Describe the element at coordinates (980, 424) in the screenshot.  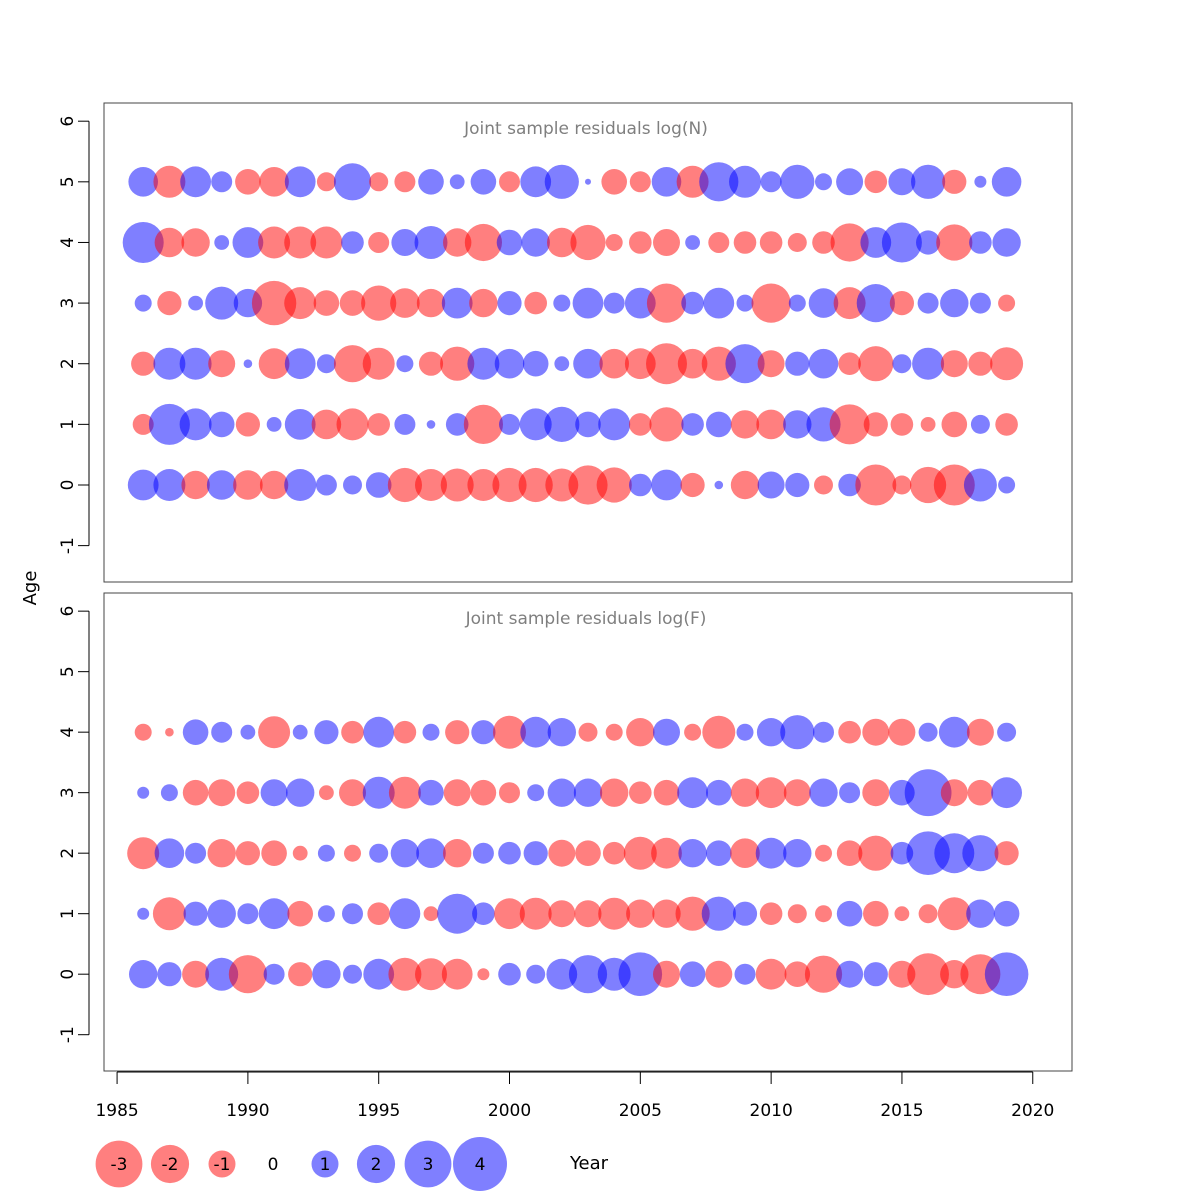
I see `bubble-age1-2018` at that location.